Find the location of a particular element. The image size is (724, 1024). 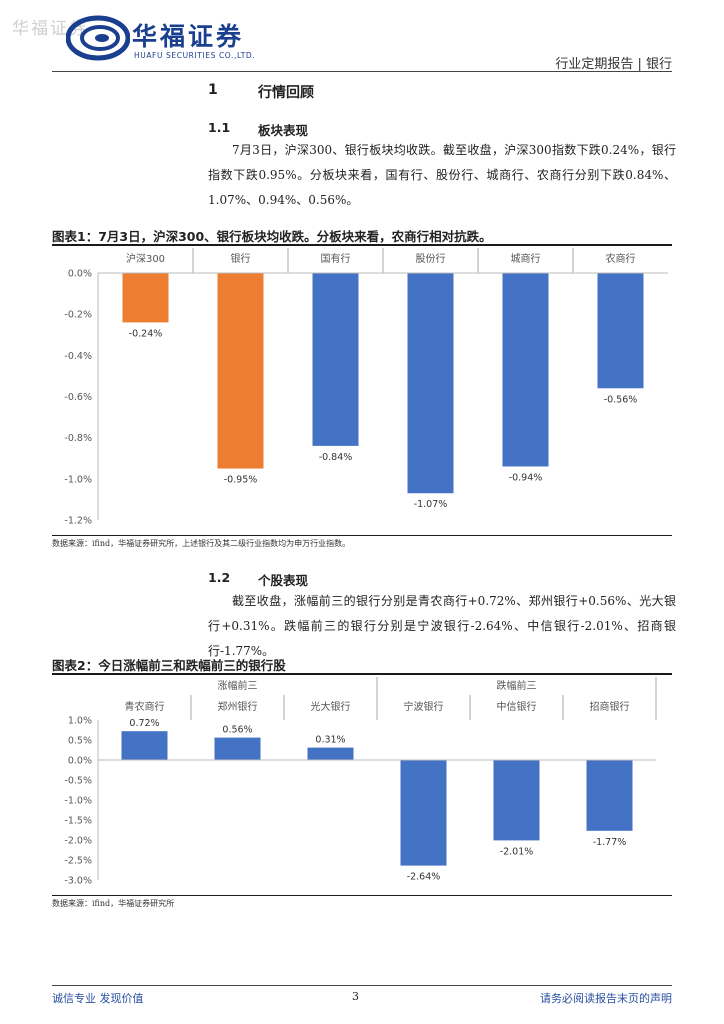

logo-name-cn: 华福证券 is located at coordinates (188, 36).